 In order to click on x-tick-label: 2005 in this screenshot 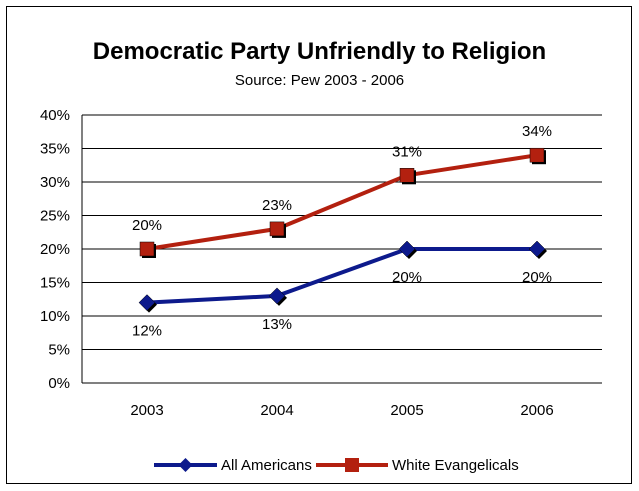, I will do `click(406, 410)`.